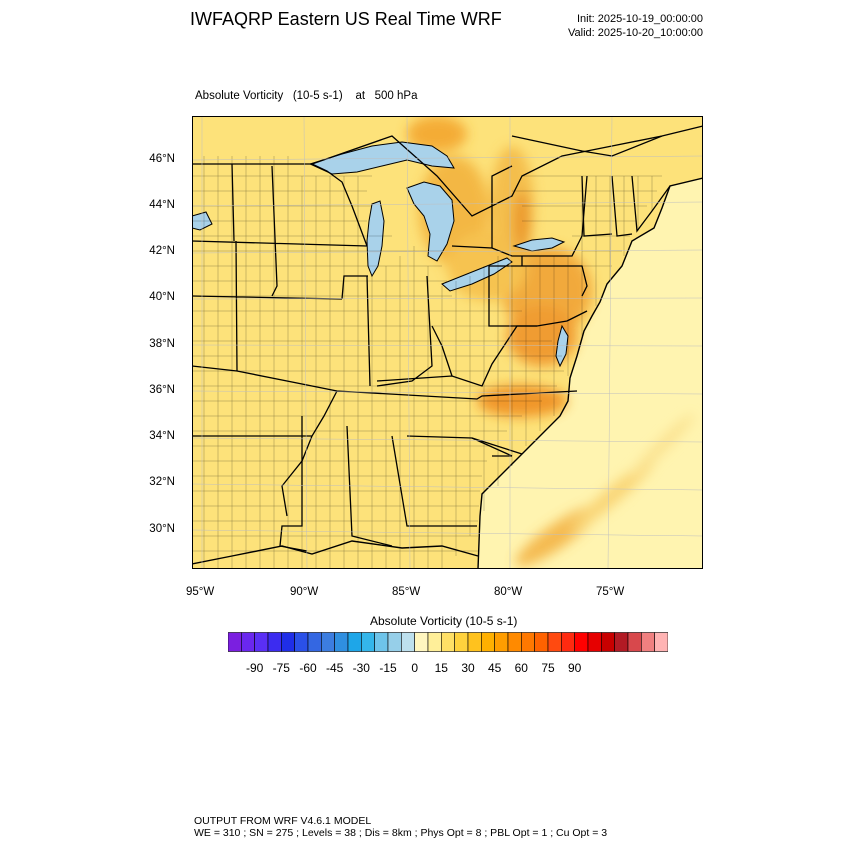 The width and height of the screenshot is (850, 850). I want to click on colorbar-tick-label: -15, so click(388, 668).